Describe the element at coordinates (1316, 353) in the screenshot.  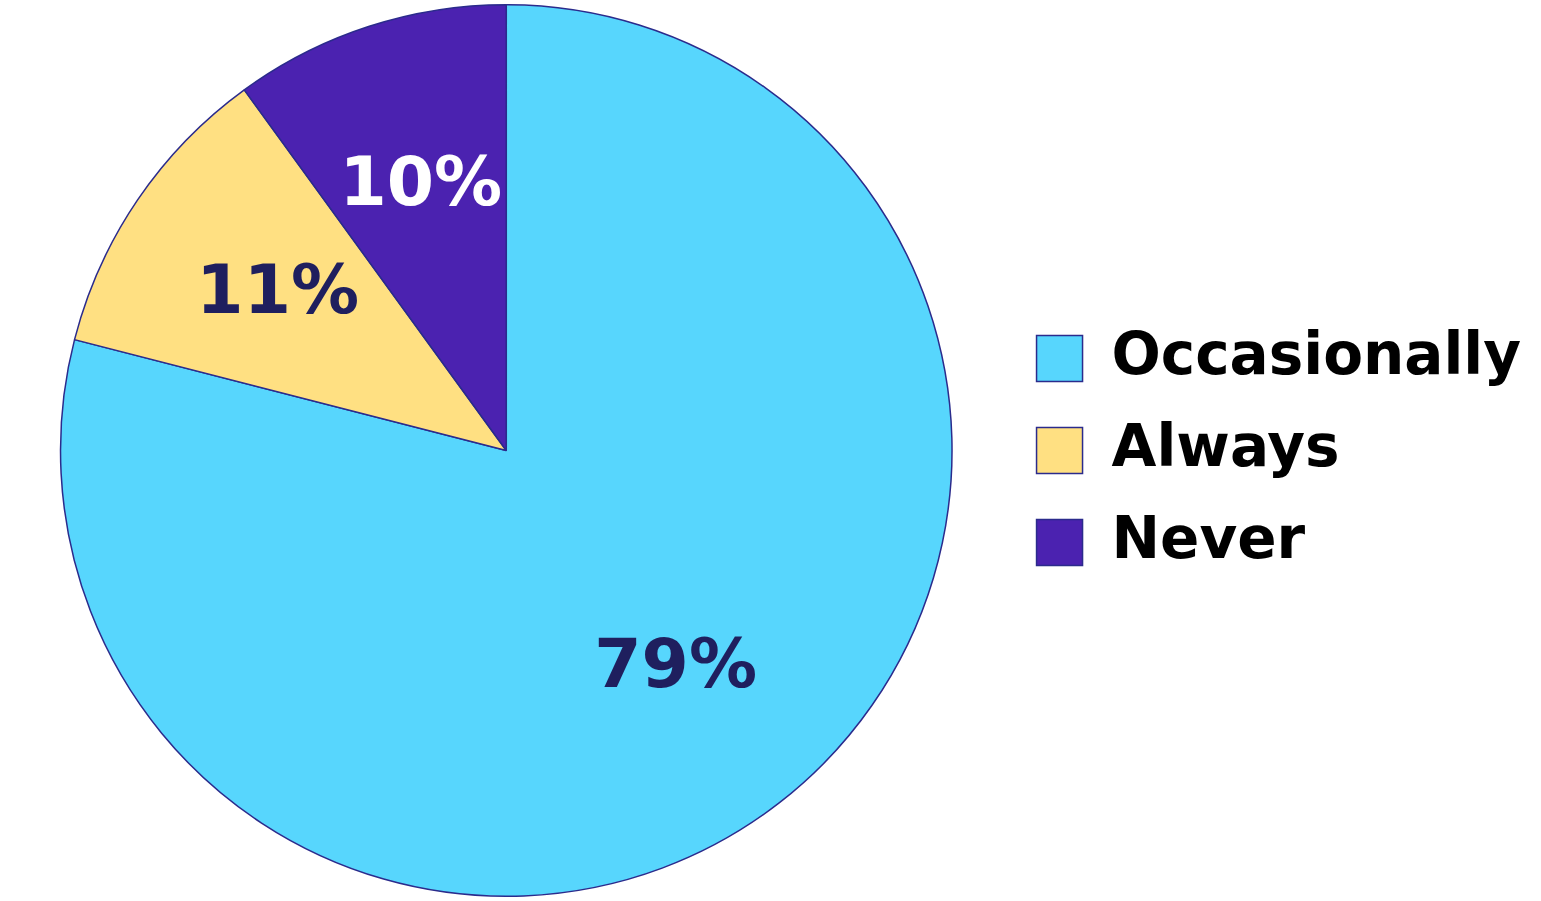
I see `legend-label: Occasionally` at that location.